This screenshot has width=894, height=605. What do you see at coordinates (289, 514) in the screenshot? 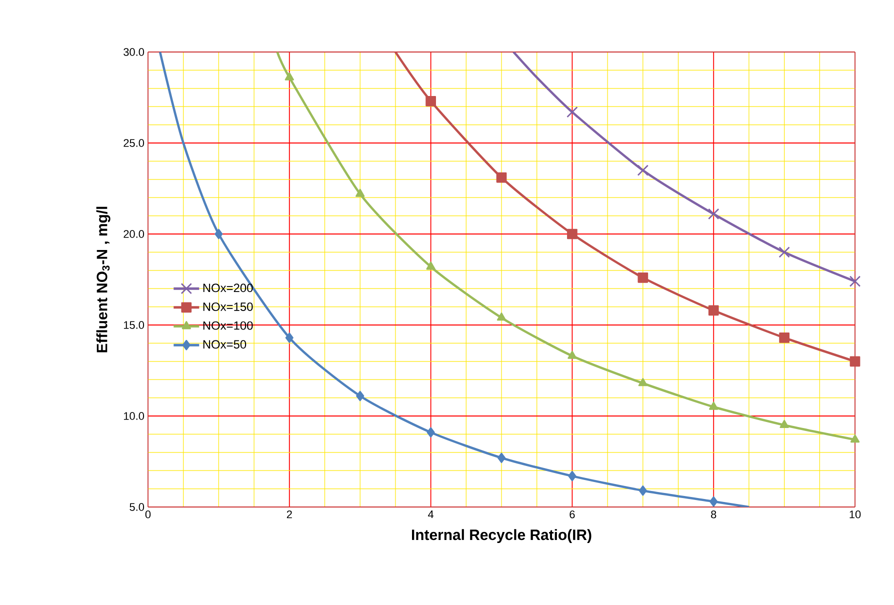
I see `x-tick-label: 2` at bounding box center [289, 514].